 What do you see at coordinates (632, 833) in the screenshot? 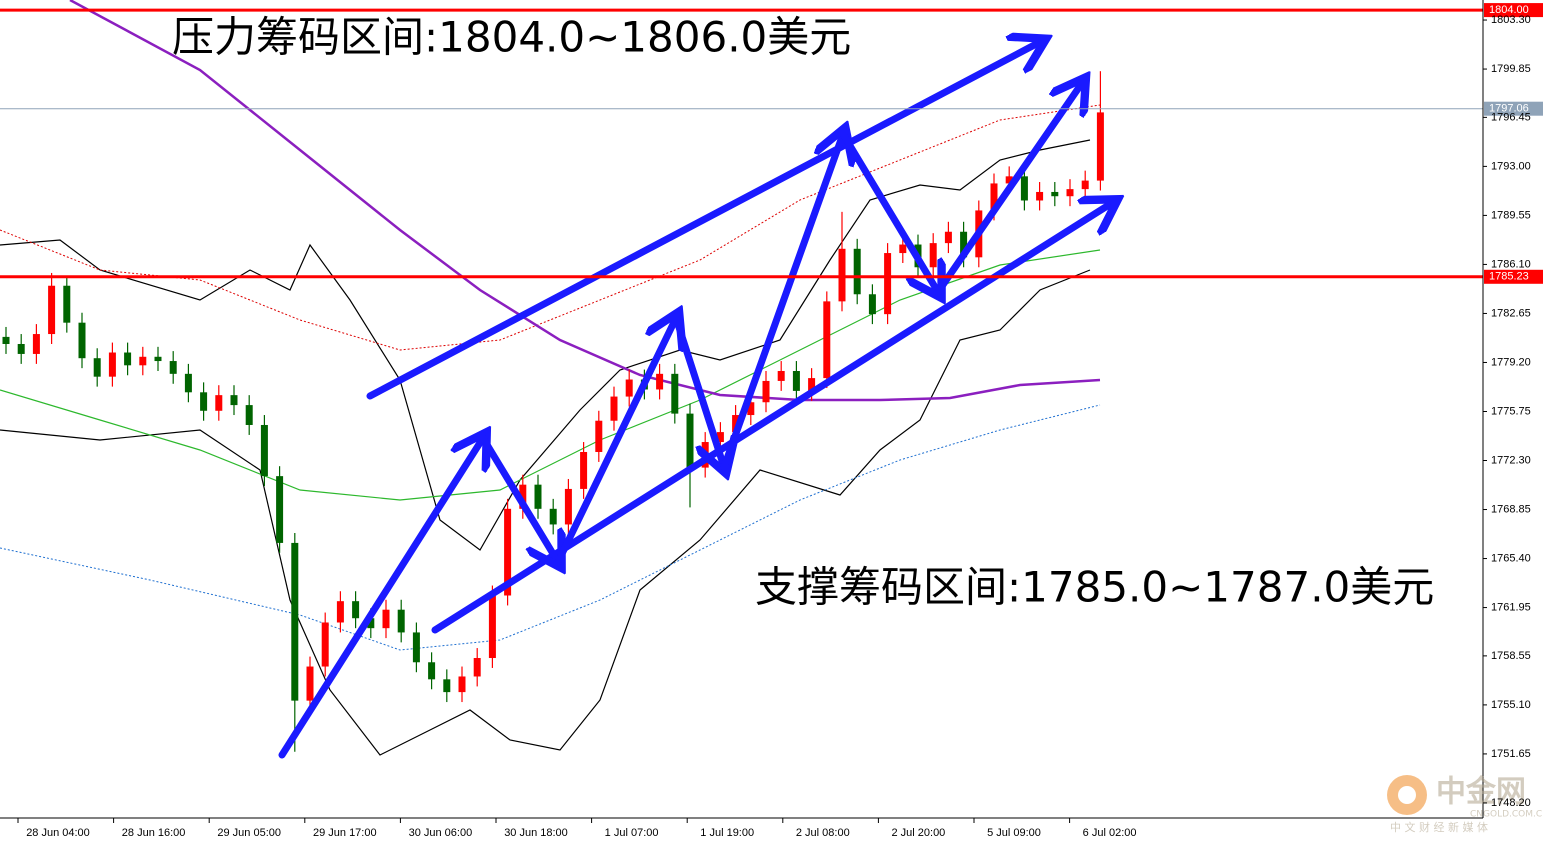
I see `x-tick-label: 1 Jul 07:00` at bounding box center [632, 833].